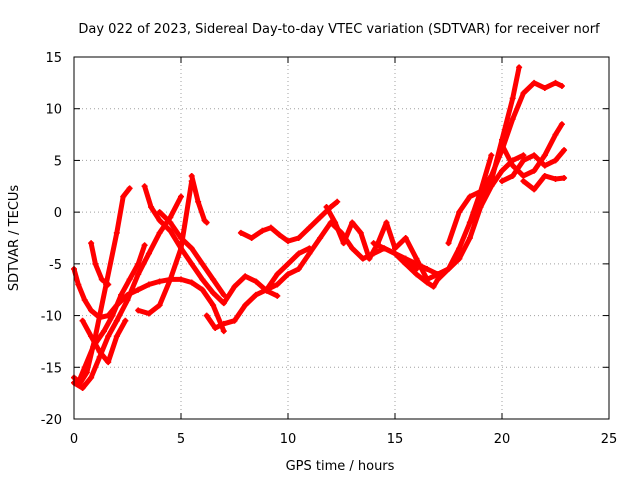  What do you see at coordinates (51, 317) in the screenshot?
I see `y-tick-label: -10` at bounding box center [51, 317].